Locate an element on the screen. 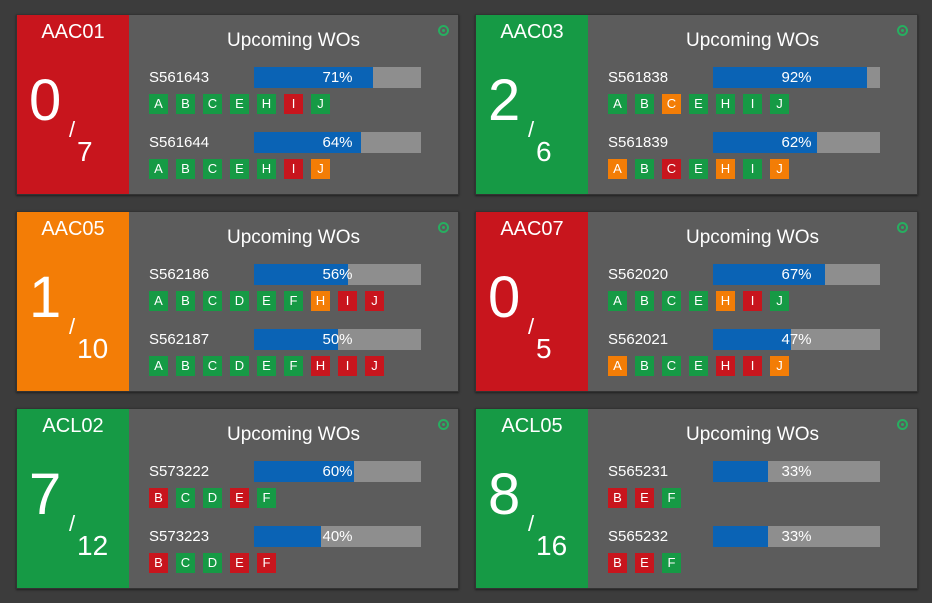 The image size is (932, 603). work-order-row: S562186 56% A B C D E F H I J is located at coordinates (289, 292).